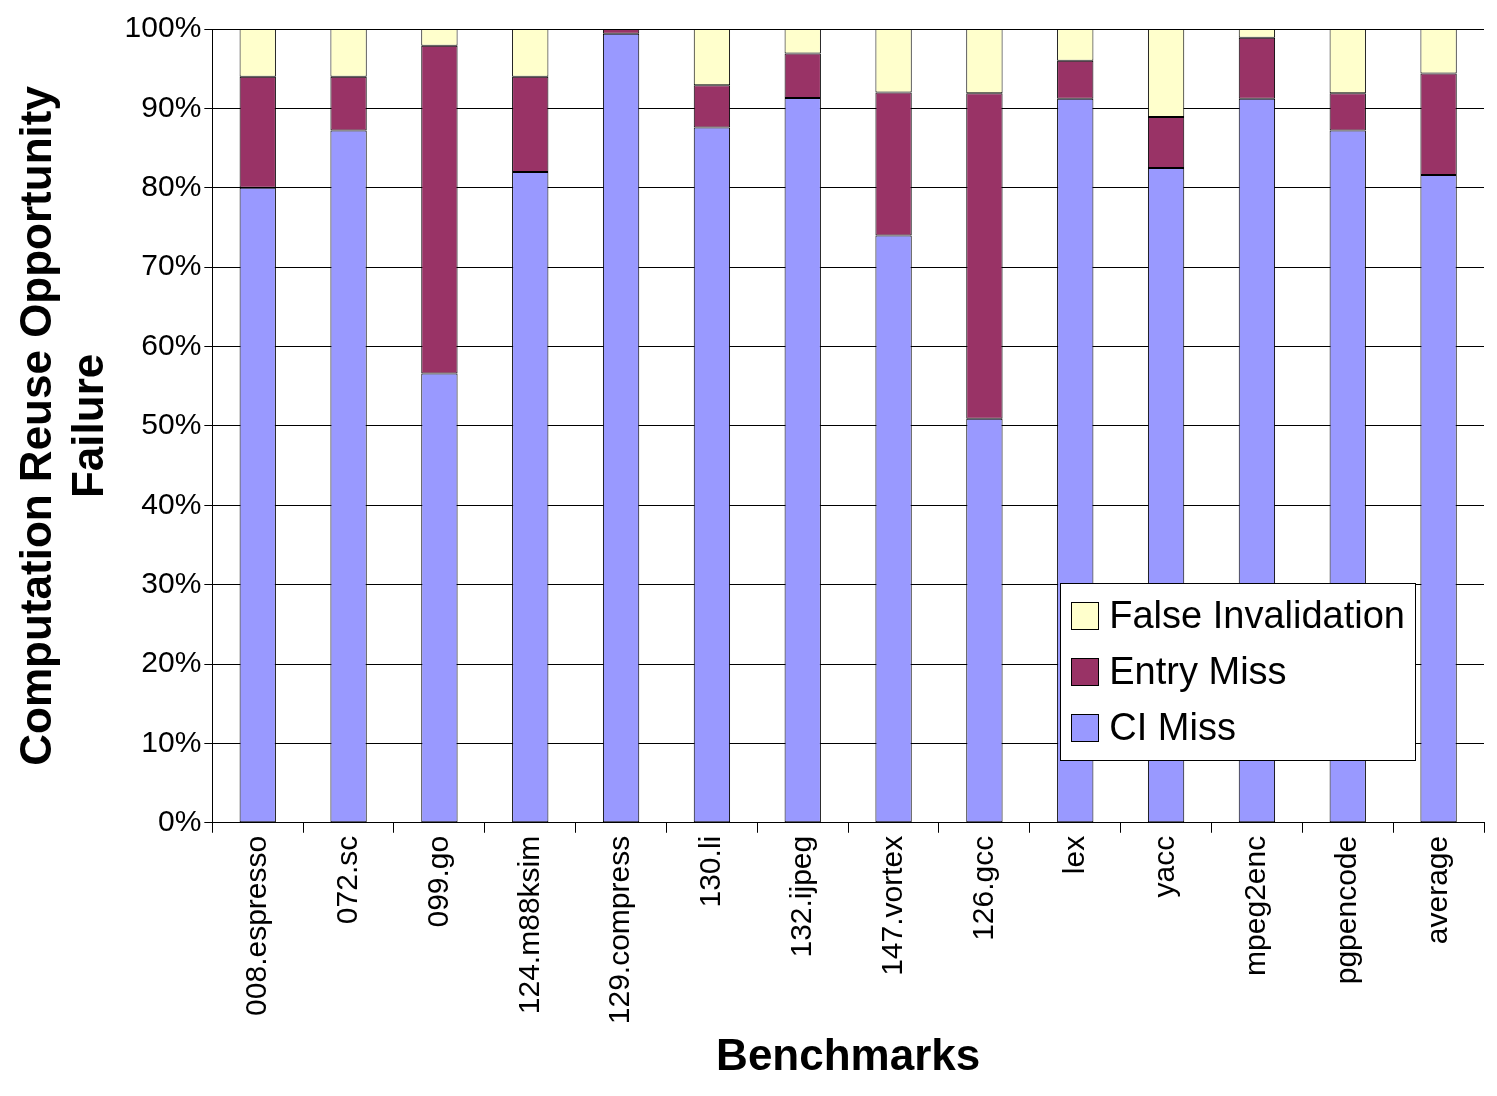  Describe the element at coordinates (891, 905) in the screenshot. I see `x-tick-label: 147.vortex` at that location.